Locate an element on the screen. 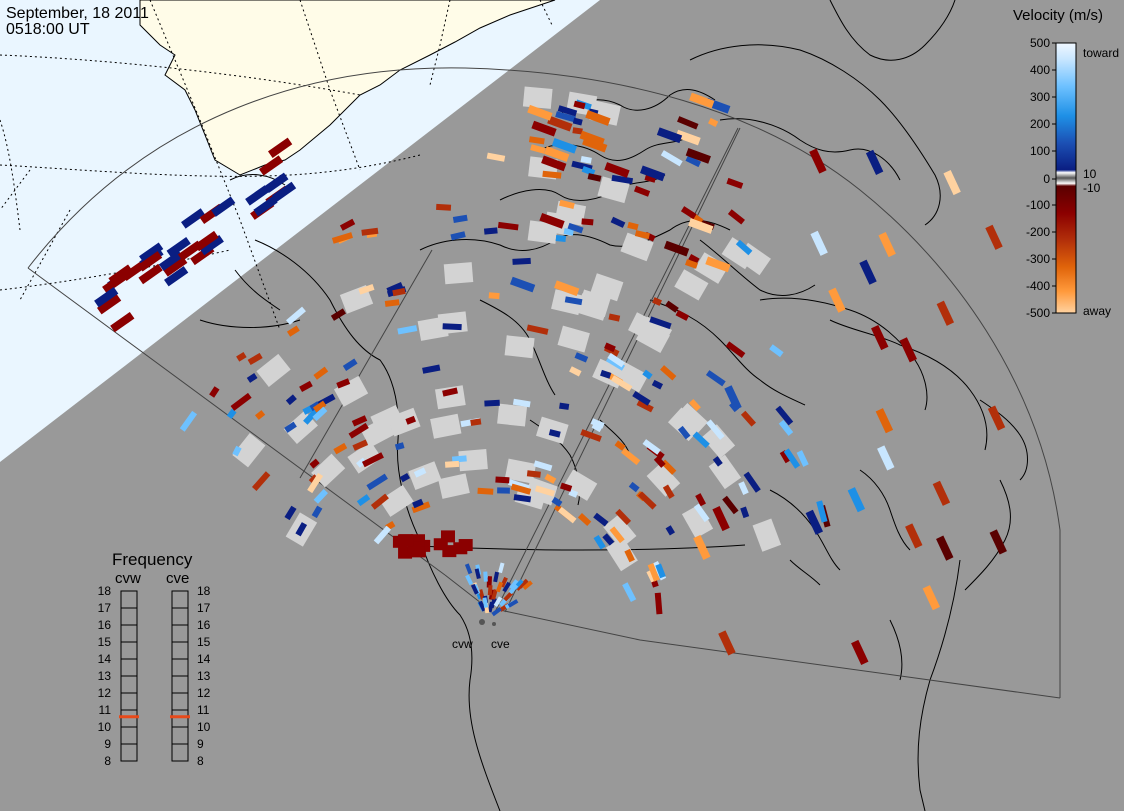 This screenshot has width=1124, height=811. frequency-tick-label: 8 is located at coordinates (107, 761).